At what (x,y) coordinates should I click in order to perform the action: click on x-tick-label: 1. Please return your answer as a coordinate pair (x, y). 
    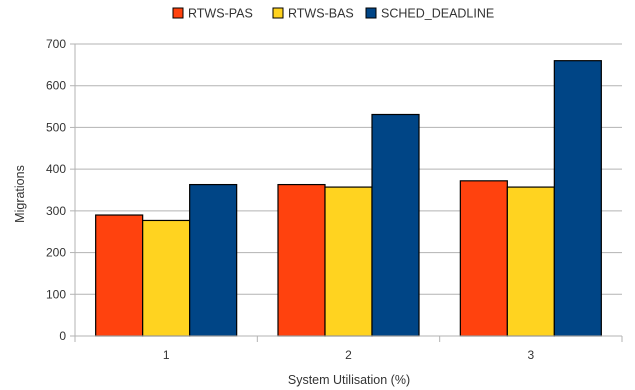
    Looking at the image, I should click on (166, 355).